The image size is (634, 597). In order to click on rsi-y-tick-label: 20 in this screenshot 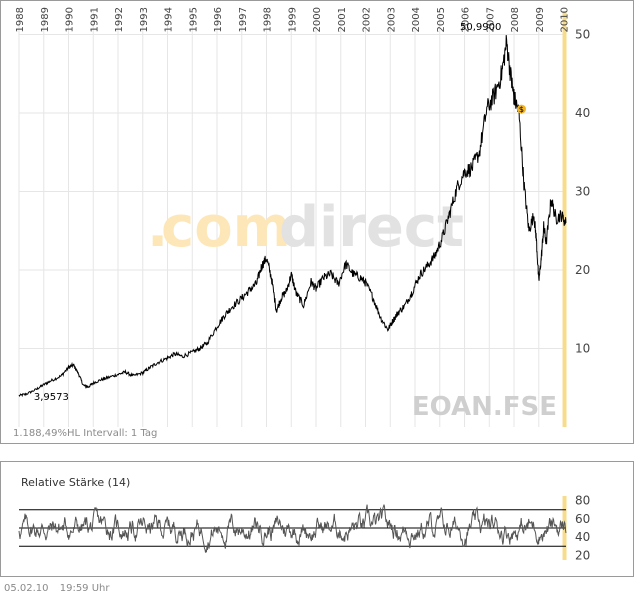, I will do `click(582, 555)`.